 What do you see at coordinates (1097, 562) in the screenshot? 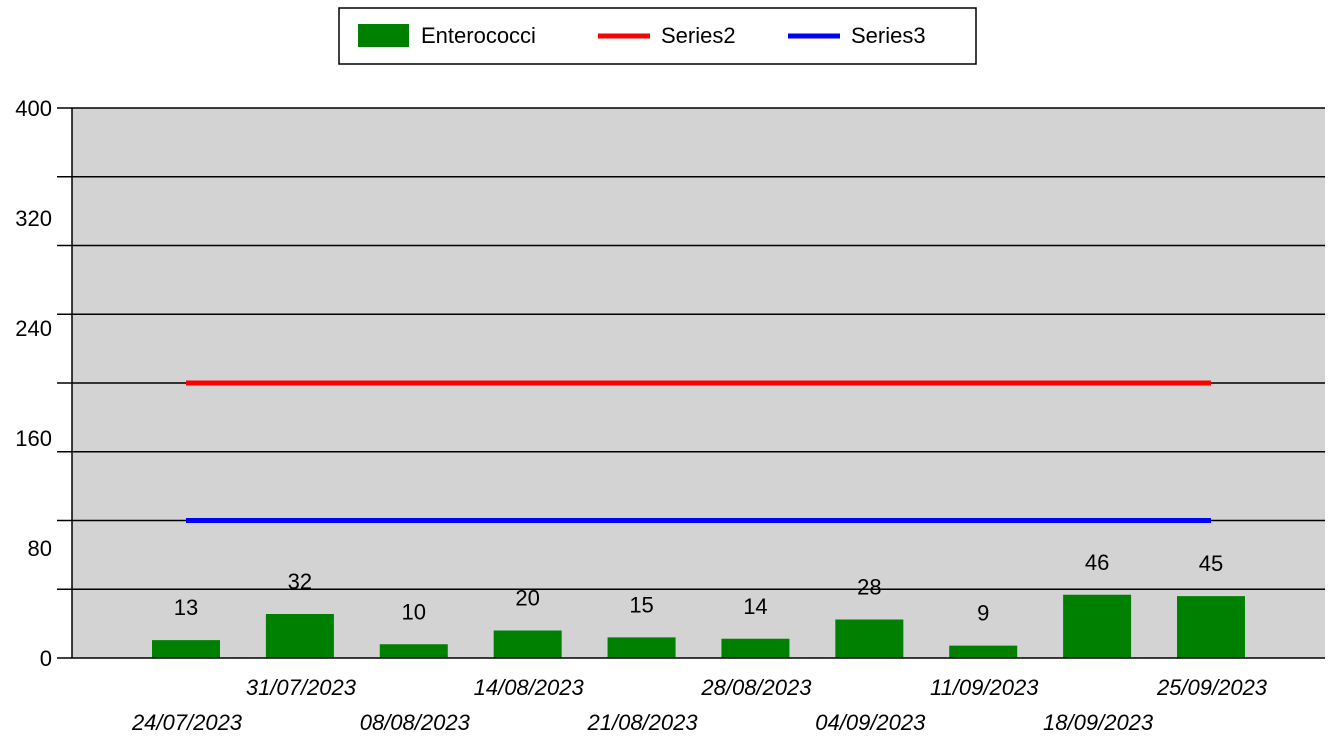
I see `data-label: 46` at bounding box center [1097, 562].